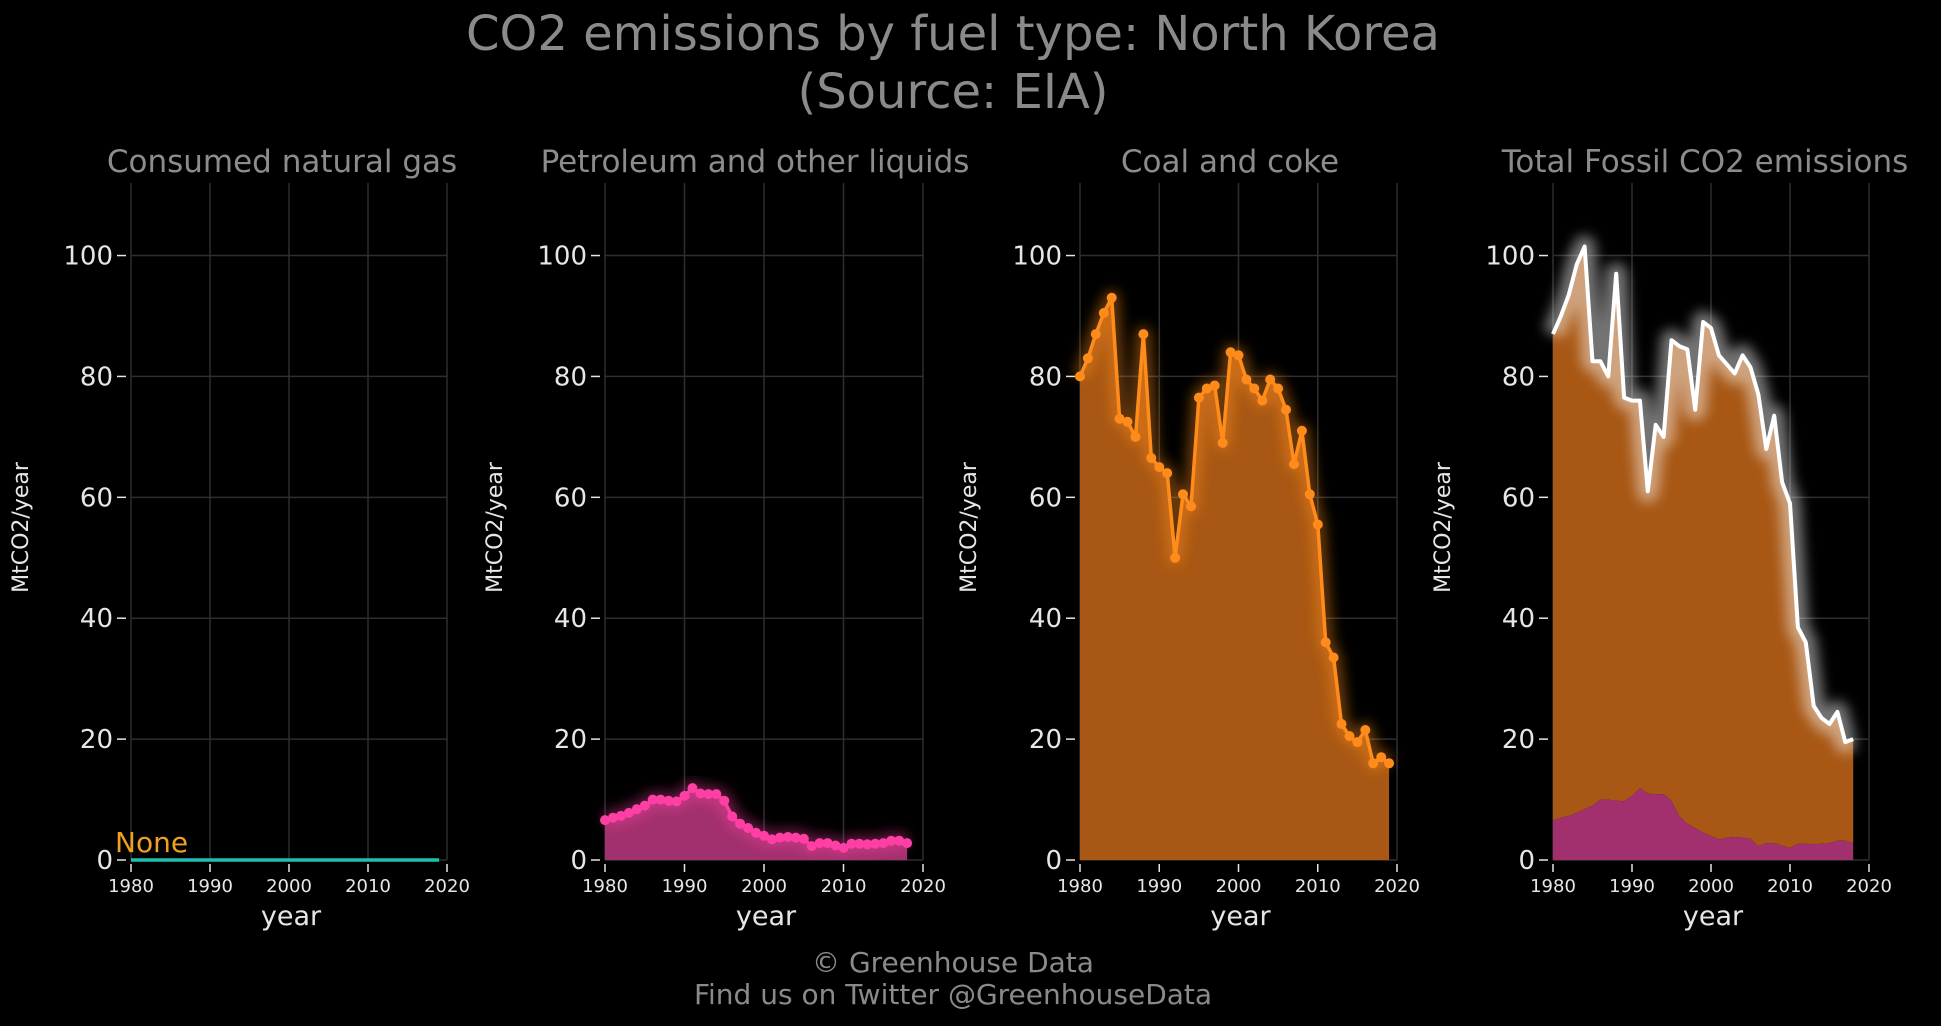  I want to click on coal-stacked-area, so click(1703, 547).